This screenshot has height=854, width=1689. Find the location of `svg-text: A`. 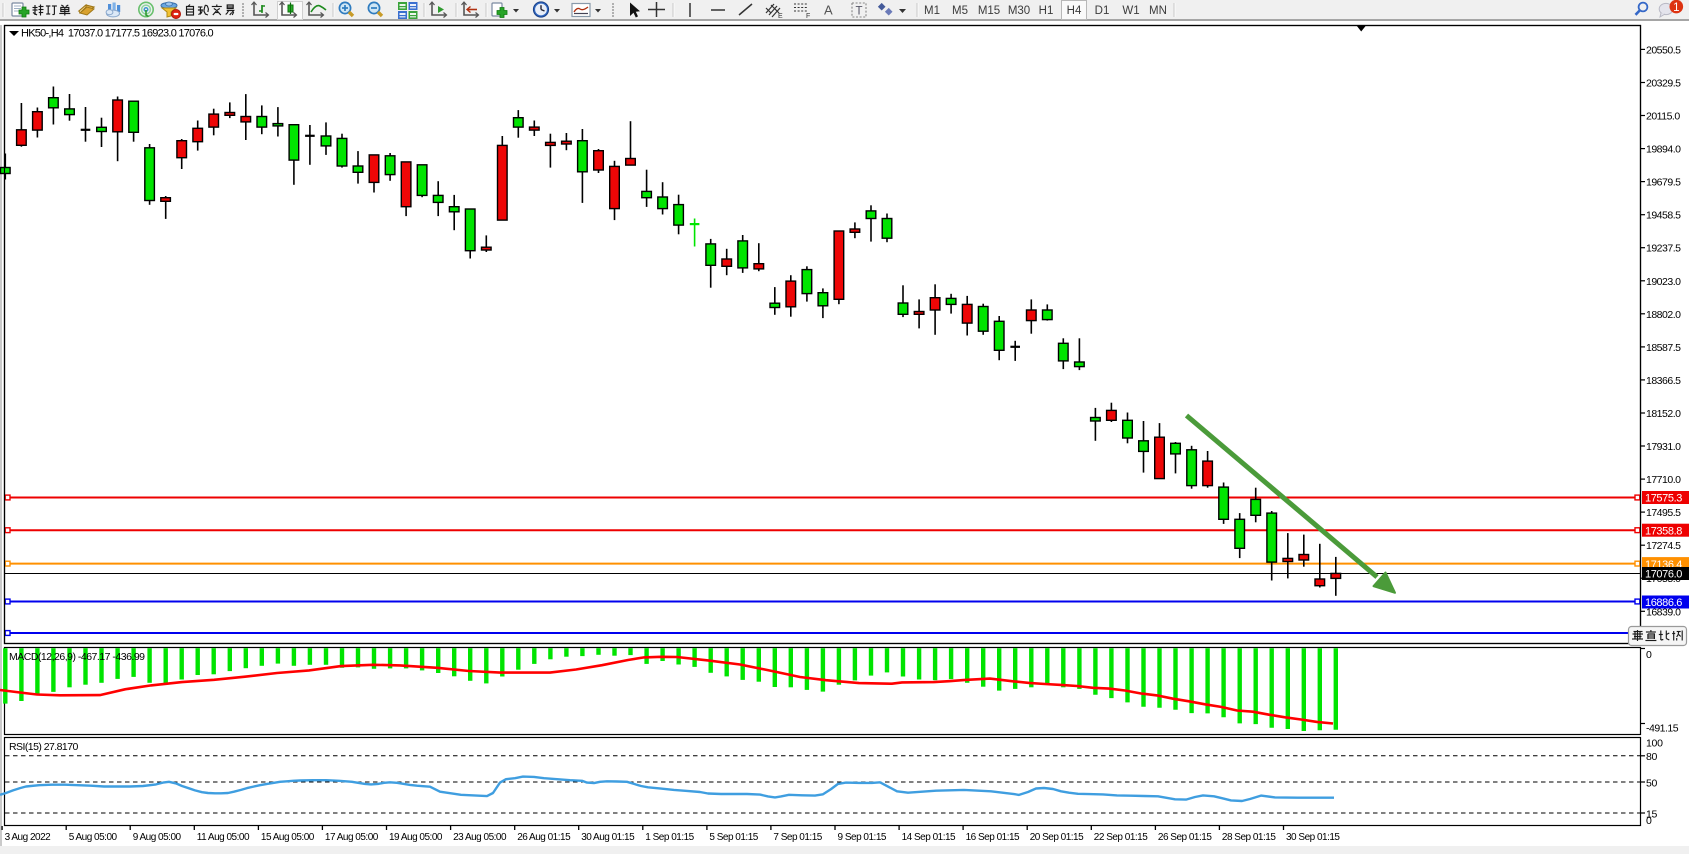

svg-text: A is located at coordinates (828, 10).